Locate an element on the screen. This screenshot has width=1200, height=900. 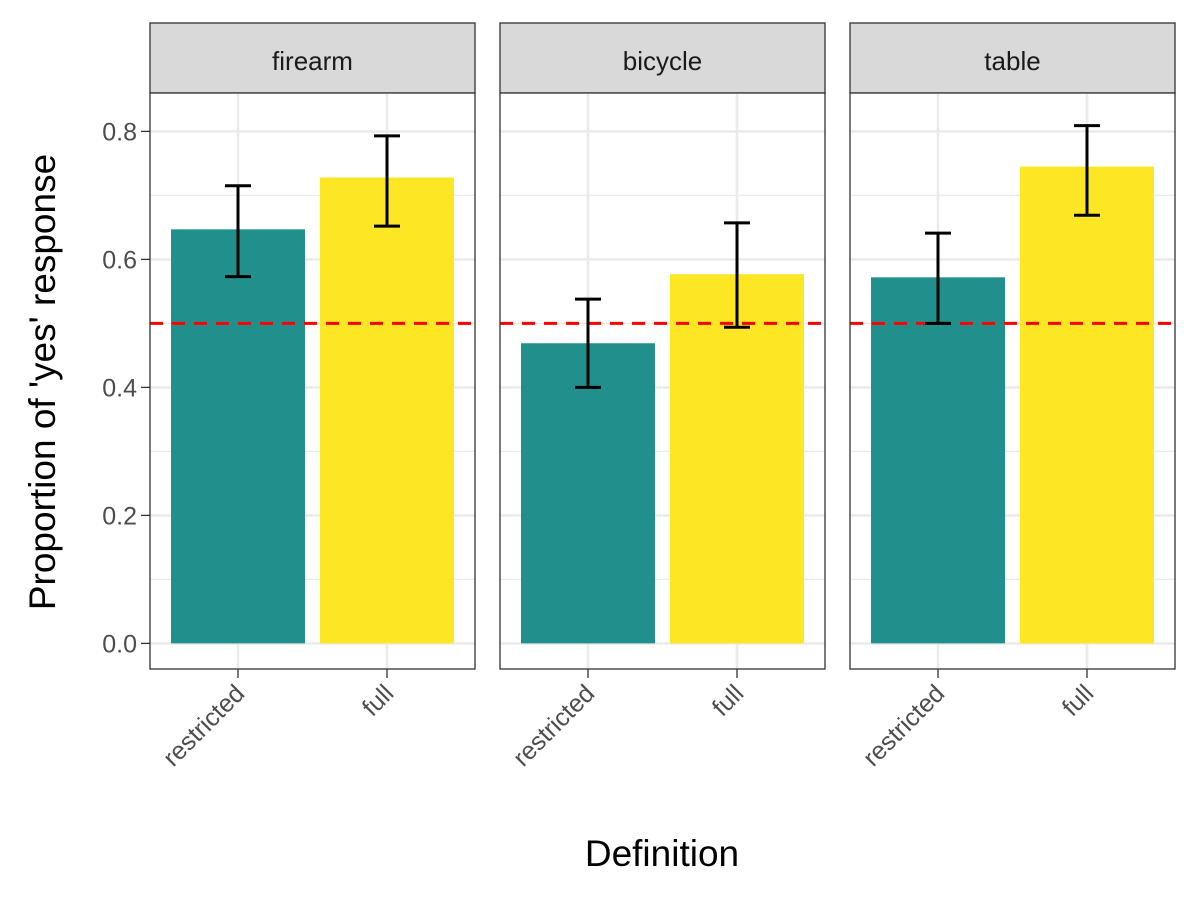
bar-firearm-full is located at coordinates (387, 410).